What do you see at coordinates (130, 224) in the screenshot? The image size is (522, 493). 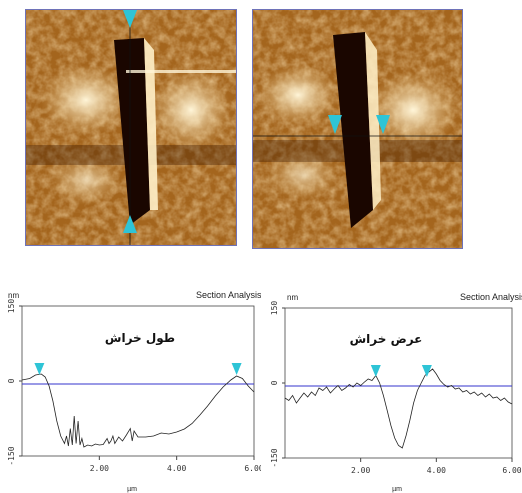 I see `cursor-marker-bottom` at bounding box center [130, 224].